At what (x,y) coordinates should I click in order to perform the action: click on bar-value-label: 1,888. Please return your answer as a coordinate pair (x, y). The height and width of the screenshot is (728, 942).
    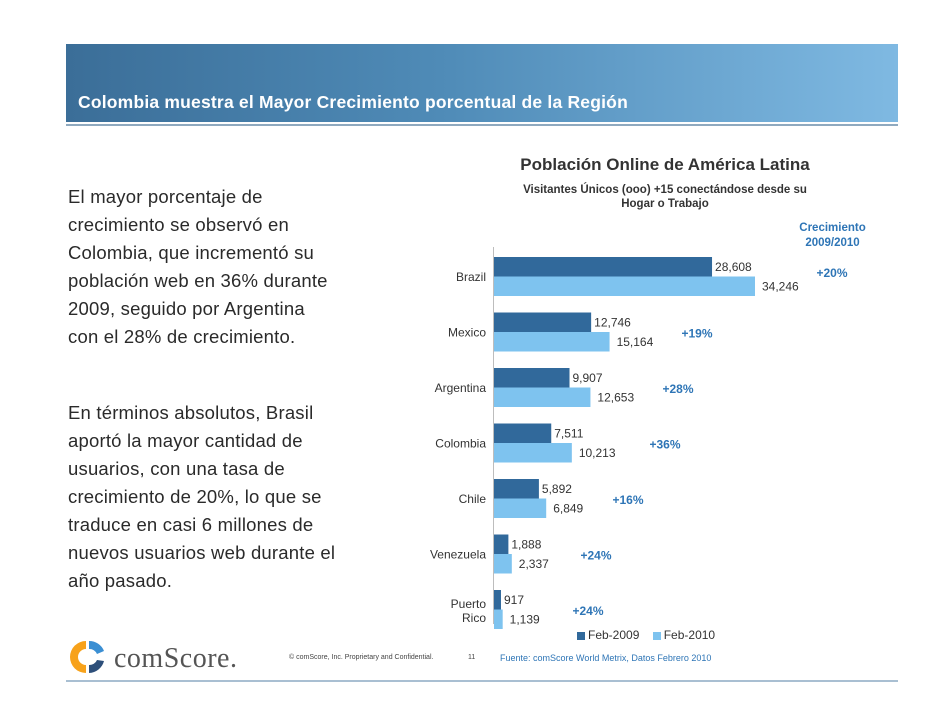
    Looking at the image, I should click on (526, 545).